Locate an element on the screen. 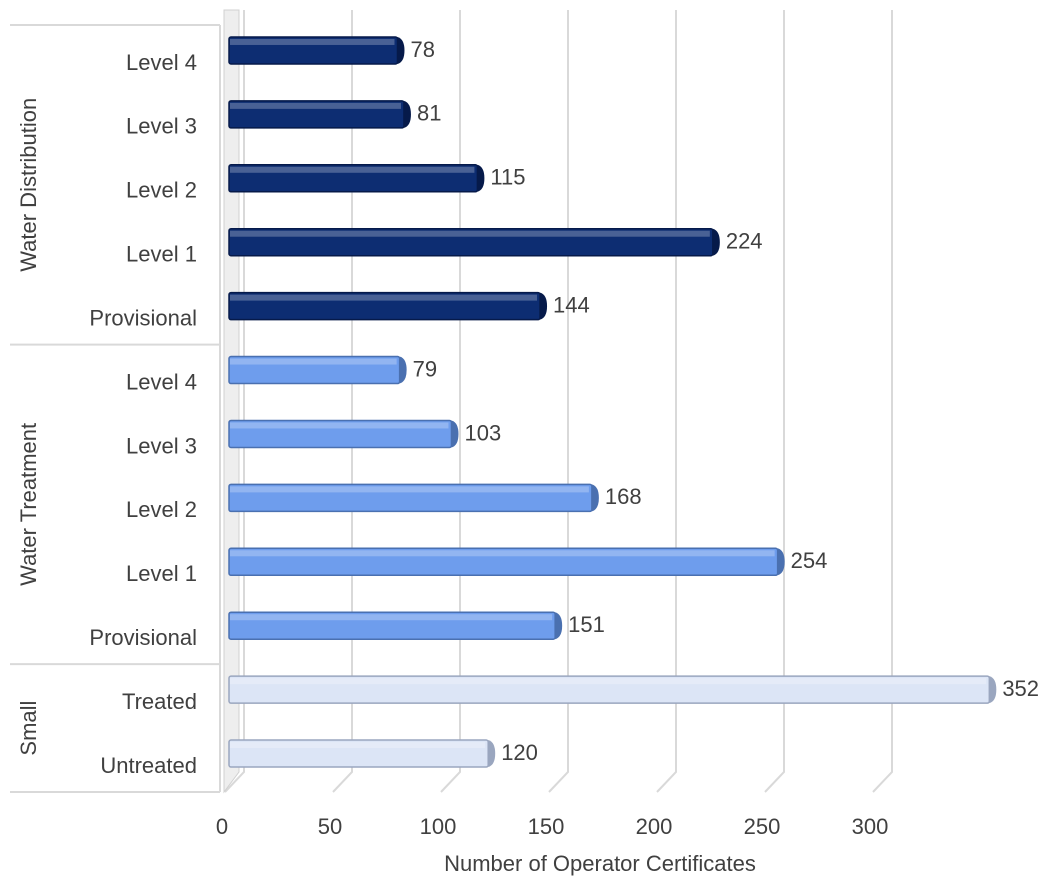 This screenshot has height=884, width=1047. x-tick-label: 300 is located at coordinates (870, 826).